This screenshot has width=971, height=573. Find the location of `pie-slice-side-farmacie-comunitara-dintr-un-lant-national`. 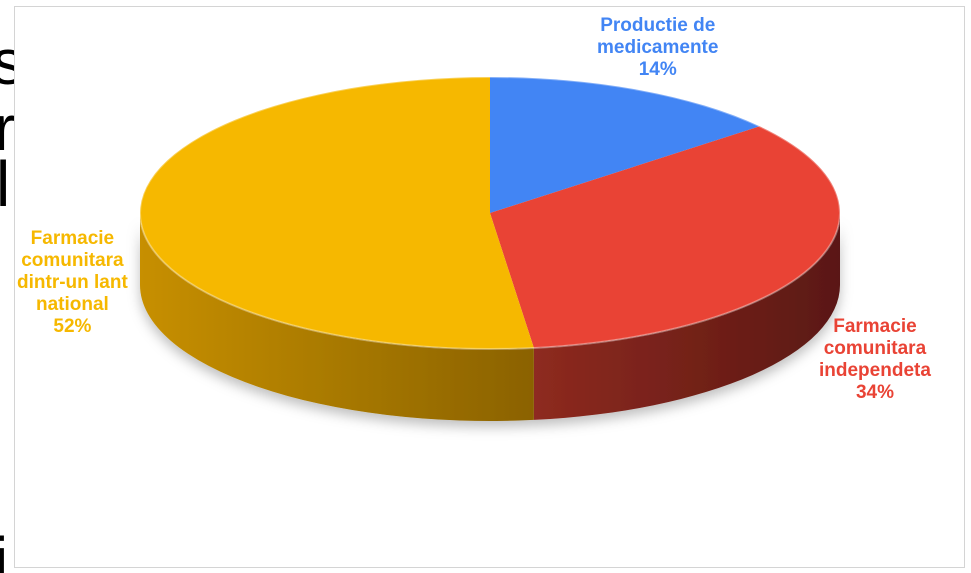

pie-slice-side-farmacie-comunitara-dintr-un-lant-national is located at coordinates (337, 317).